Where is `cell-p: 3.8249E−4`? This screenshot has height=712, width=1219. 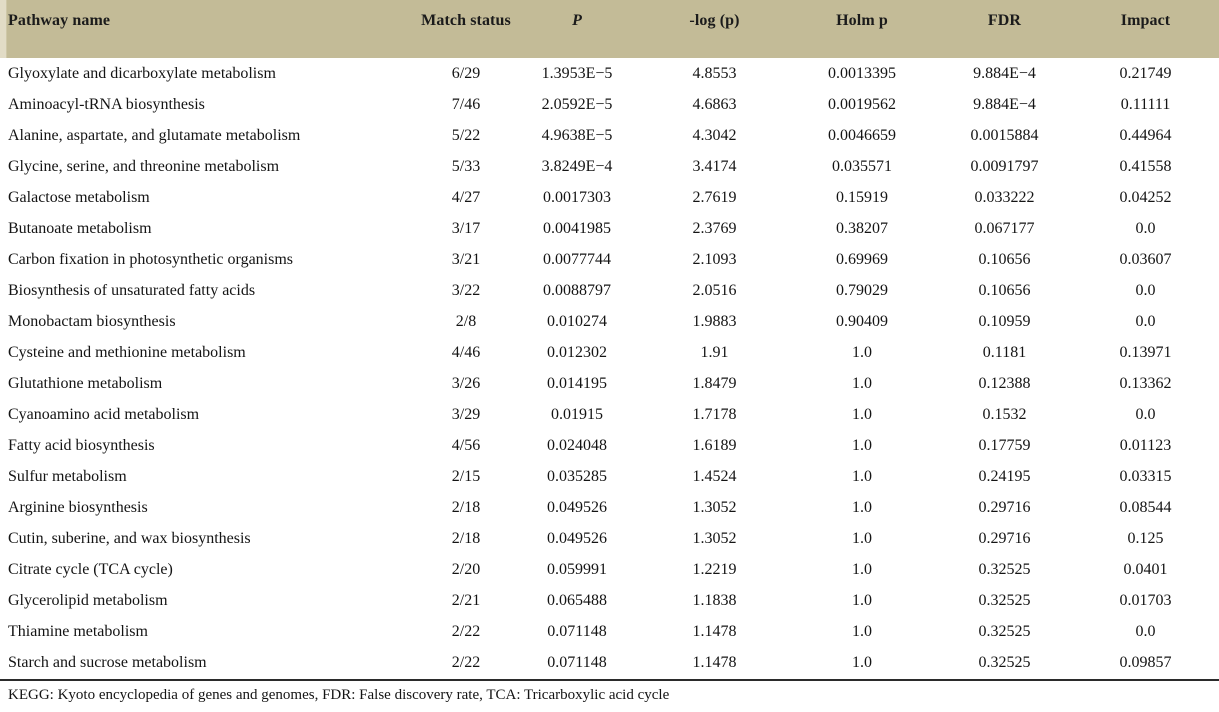
cell-p: 3.8249E−4 is located at coordinates (577, 166).